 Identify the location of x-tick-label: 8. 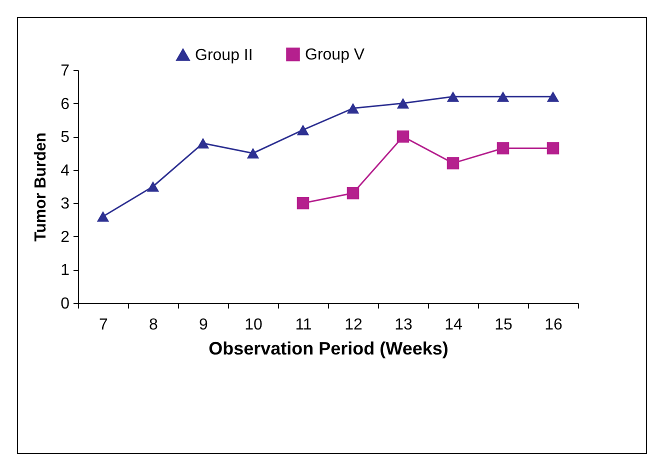
(153, 325).